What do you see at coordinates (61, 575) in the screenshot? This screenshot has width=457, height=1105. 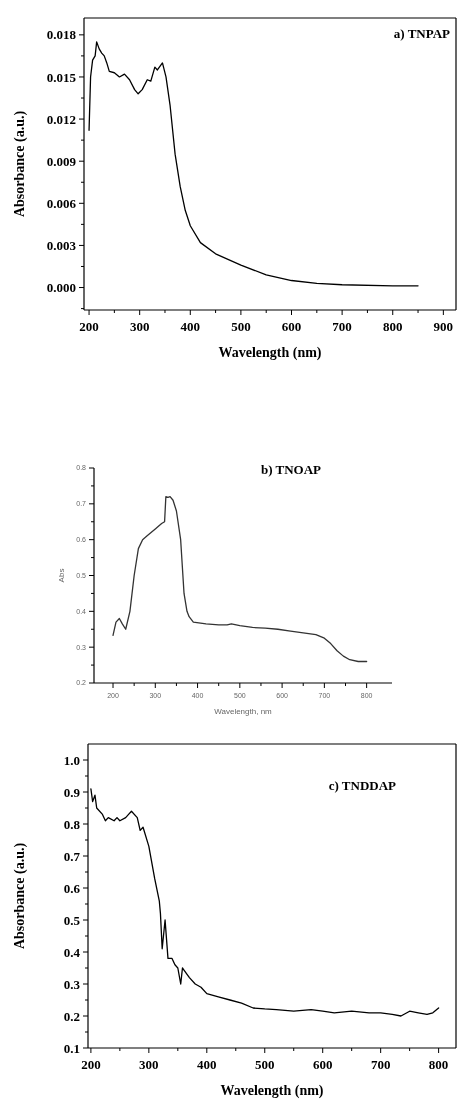 I see `y-axis-title: Abs` at bounding box center [61, 575].